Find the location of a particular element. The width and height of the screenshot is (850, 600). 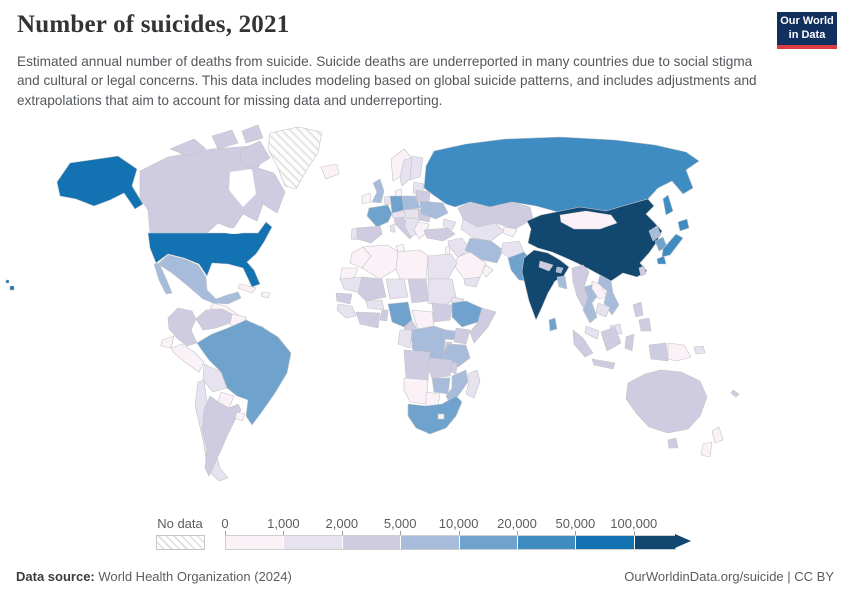

country-ukraine is located at coordinates (434, 210).